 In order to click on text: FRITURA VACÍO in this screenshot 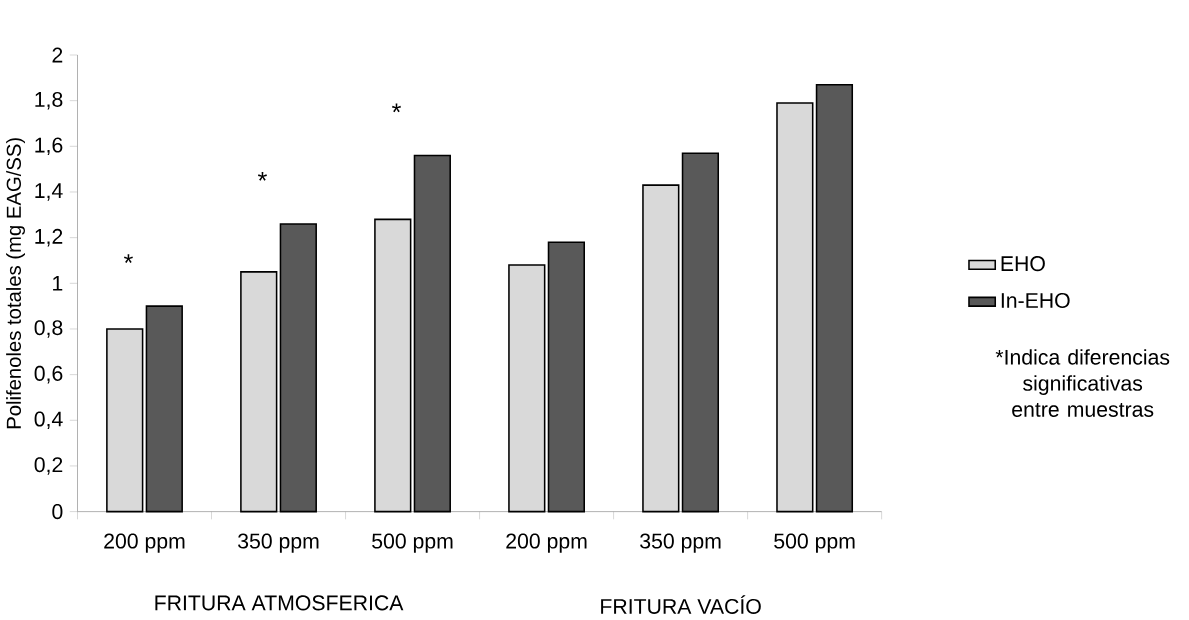, I will do `click(681, 604)`.